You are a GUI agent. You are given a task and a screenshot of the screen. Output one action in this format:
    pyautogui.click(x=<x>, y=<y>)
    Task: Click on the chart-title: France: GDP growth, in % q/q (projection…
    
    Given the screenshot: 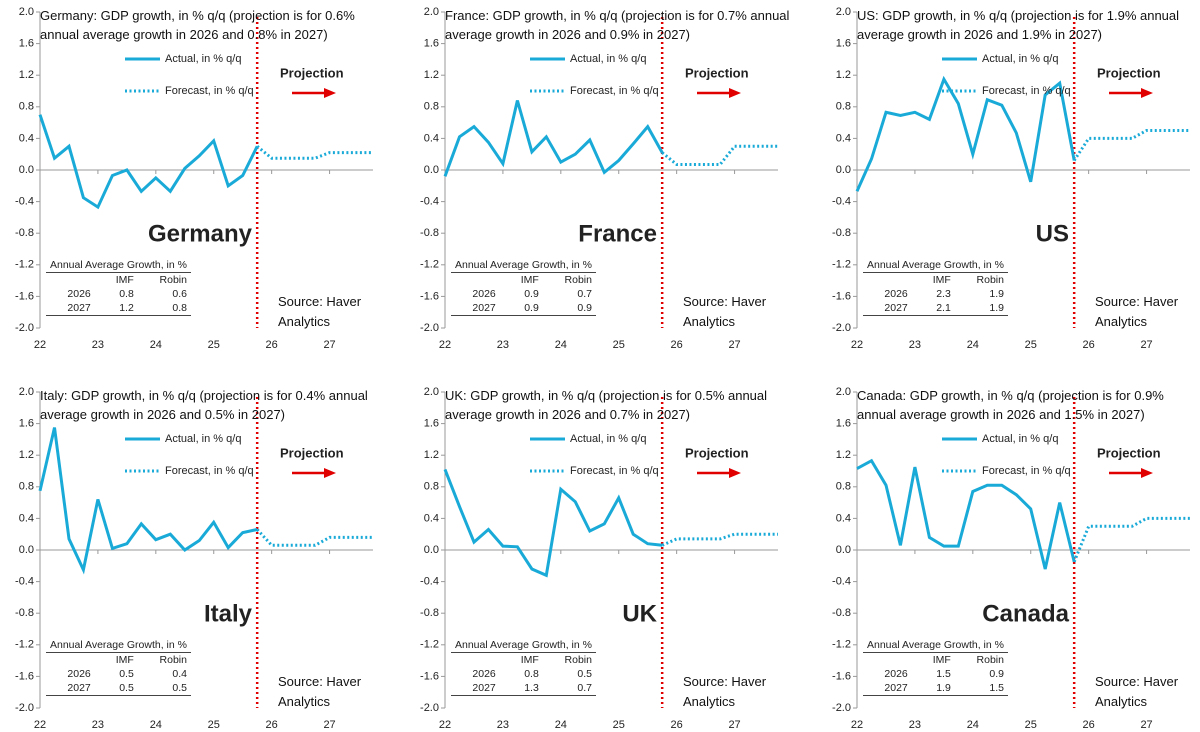 What is the action you would take?
    pyautogui.click(x=617, y=25)
    